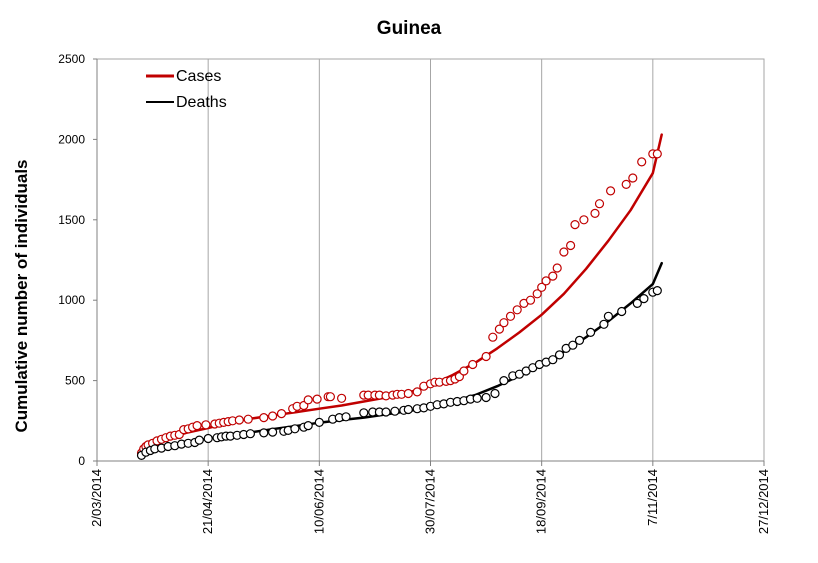 The width and height of the screenshot is (818, 563). Describe the element at coordinates (71, 59) in the screenshot. I see `y-tick-label: 2500` at that location.